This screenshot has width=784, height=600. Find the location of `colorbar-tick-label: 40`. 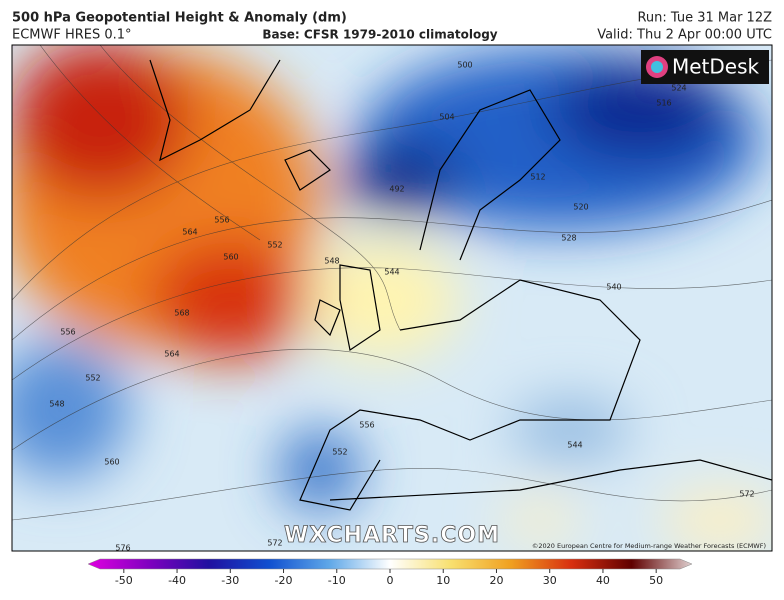

colorbar-tick-label: 40 is located at coordinates (603, 580).